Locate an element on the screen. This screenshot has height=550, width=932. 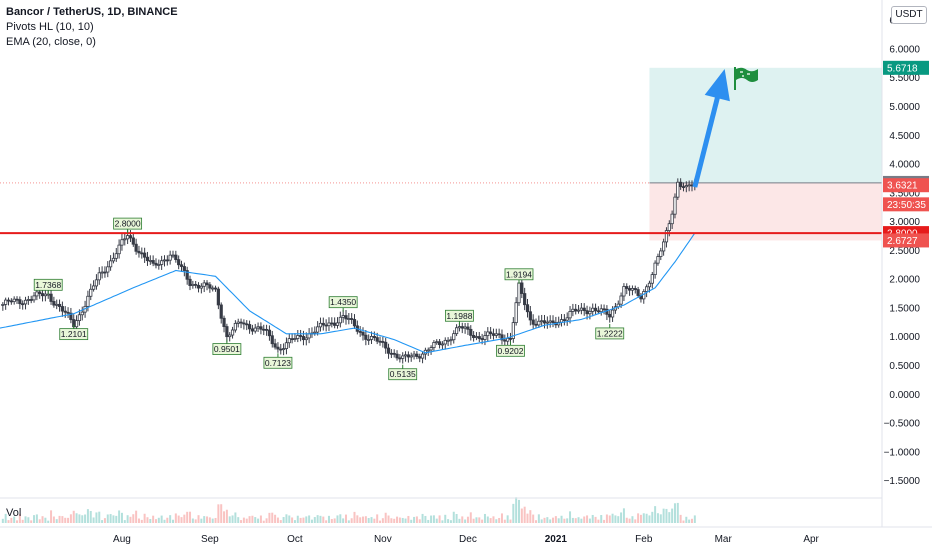
price-tag is located at coordinates (906, 240).